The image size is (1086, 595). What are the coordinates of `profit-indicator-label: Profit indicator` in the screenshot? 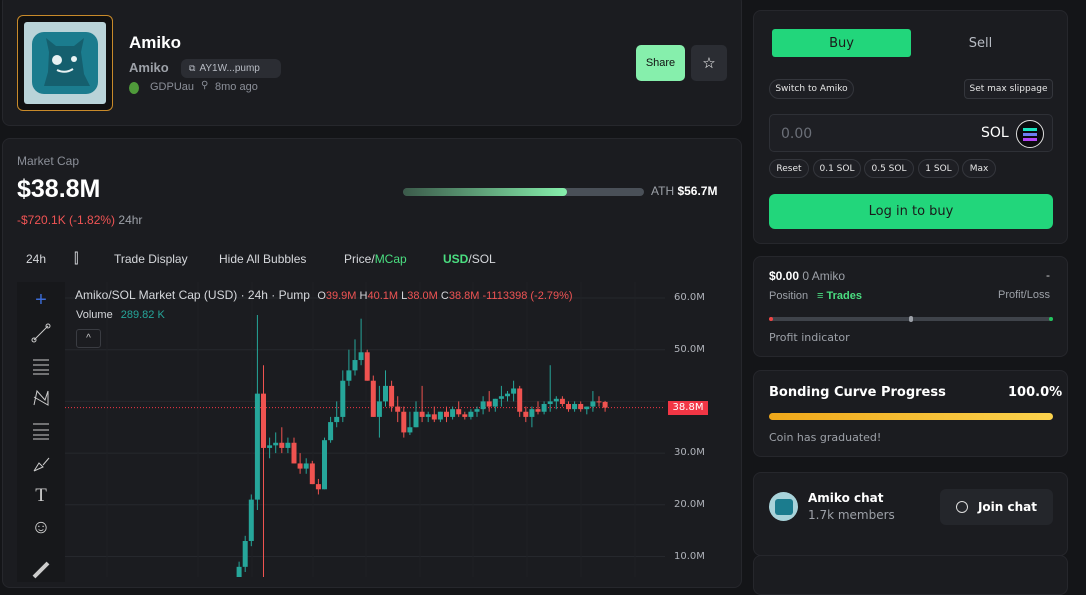 It's located at (809, 337).